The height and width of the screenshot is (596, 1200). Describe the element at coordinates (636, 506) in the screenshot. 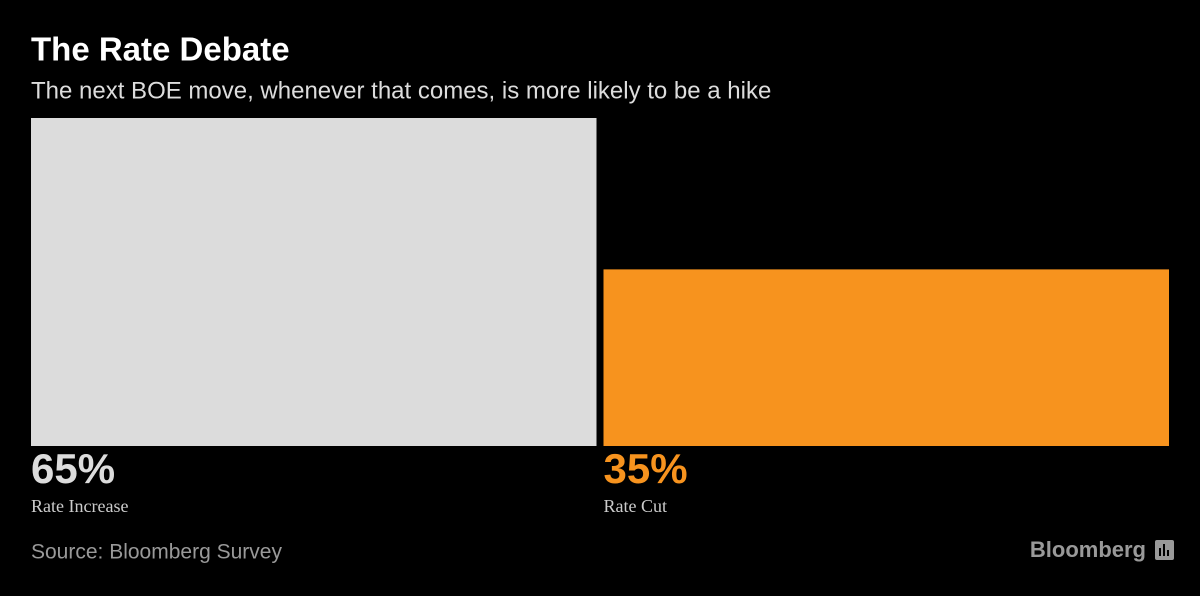

I see `category-label: Rate Cut` at that location.